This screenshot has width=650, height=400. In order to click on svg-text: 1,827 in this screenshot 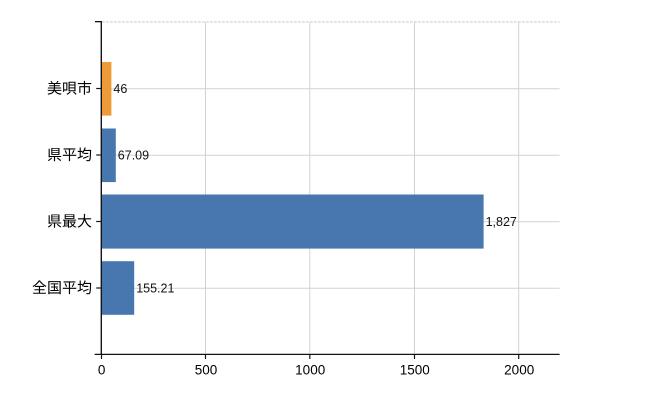, I will do `click(501, 222)`.